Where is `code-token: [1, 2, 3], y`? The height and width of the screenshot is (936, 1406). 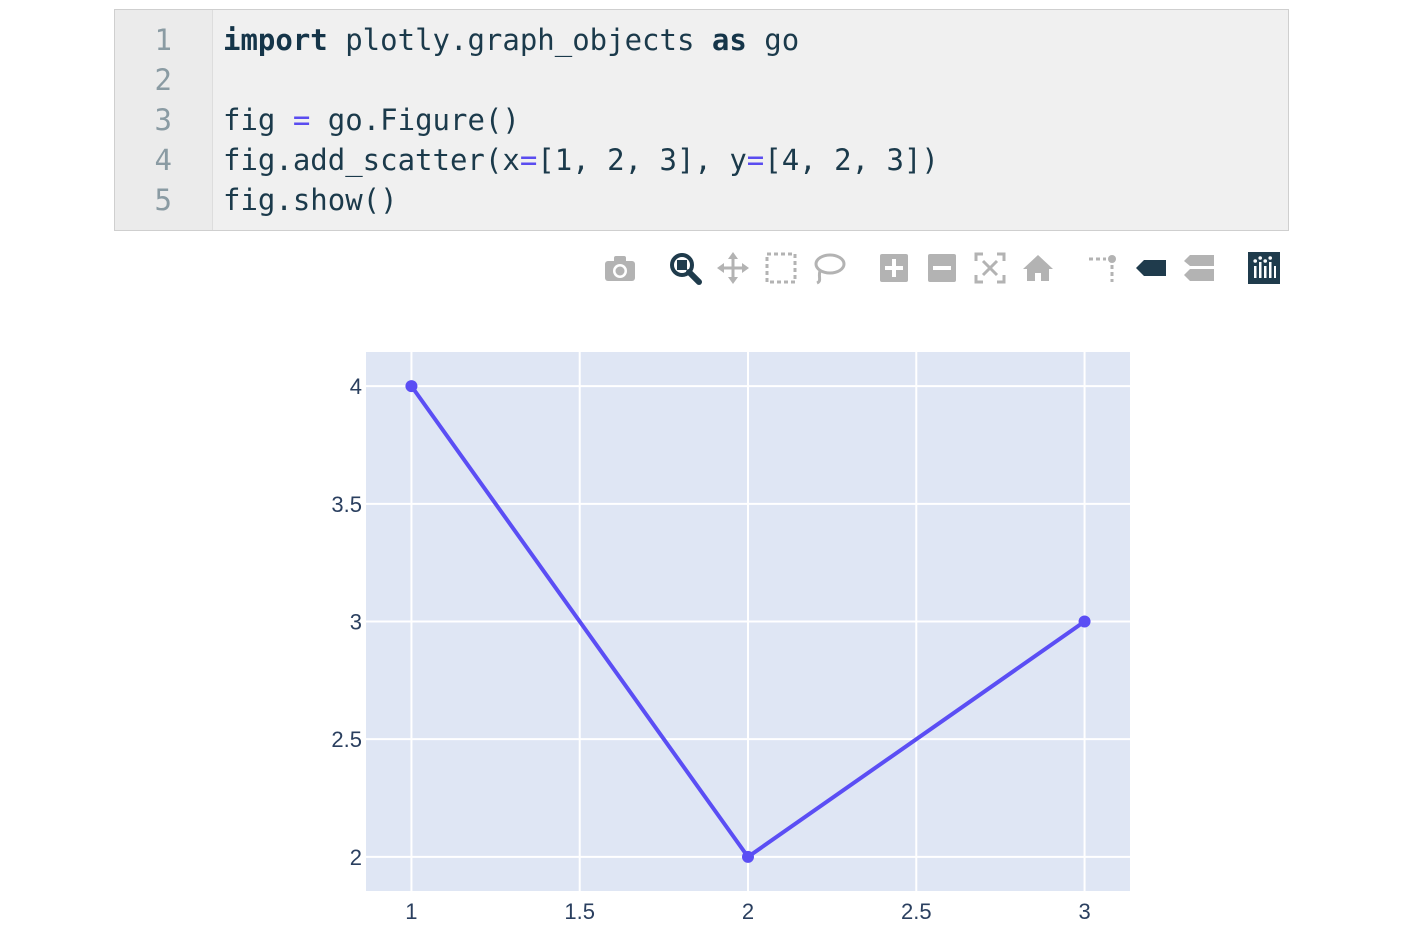 code-token: [1, 2, 3], y is located at coordinates (642, 160).